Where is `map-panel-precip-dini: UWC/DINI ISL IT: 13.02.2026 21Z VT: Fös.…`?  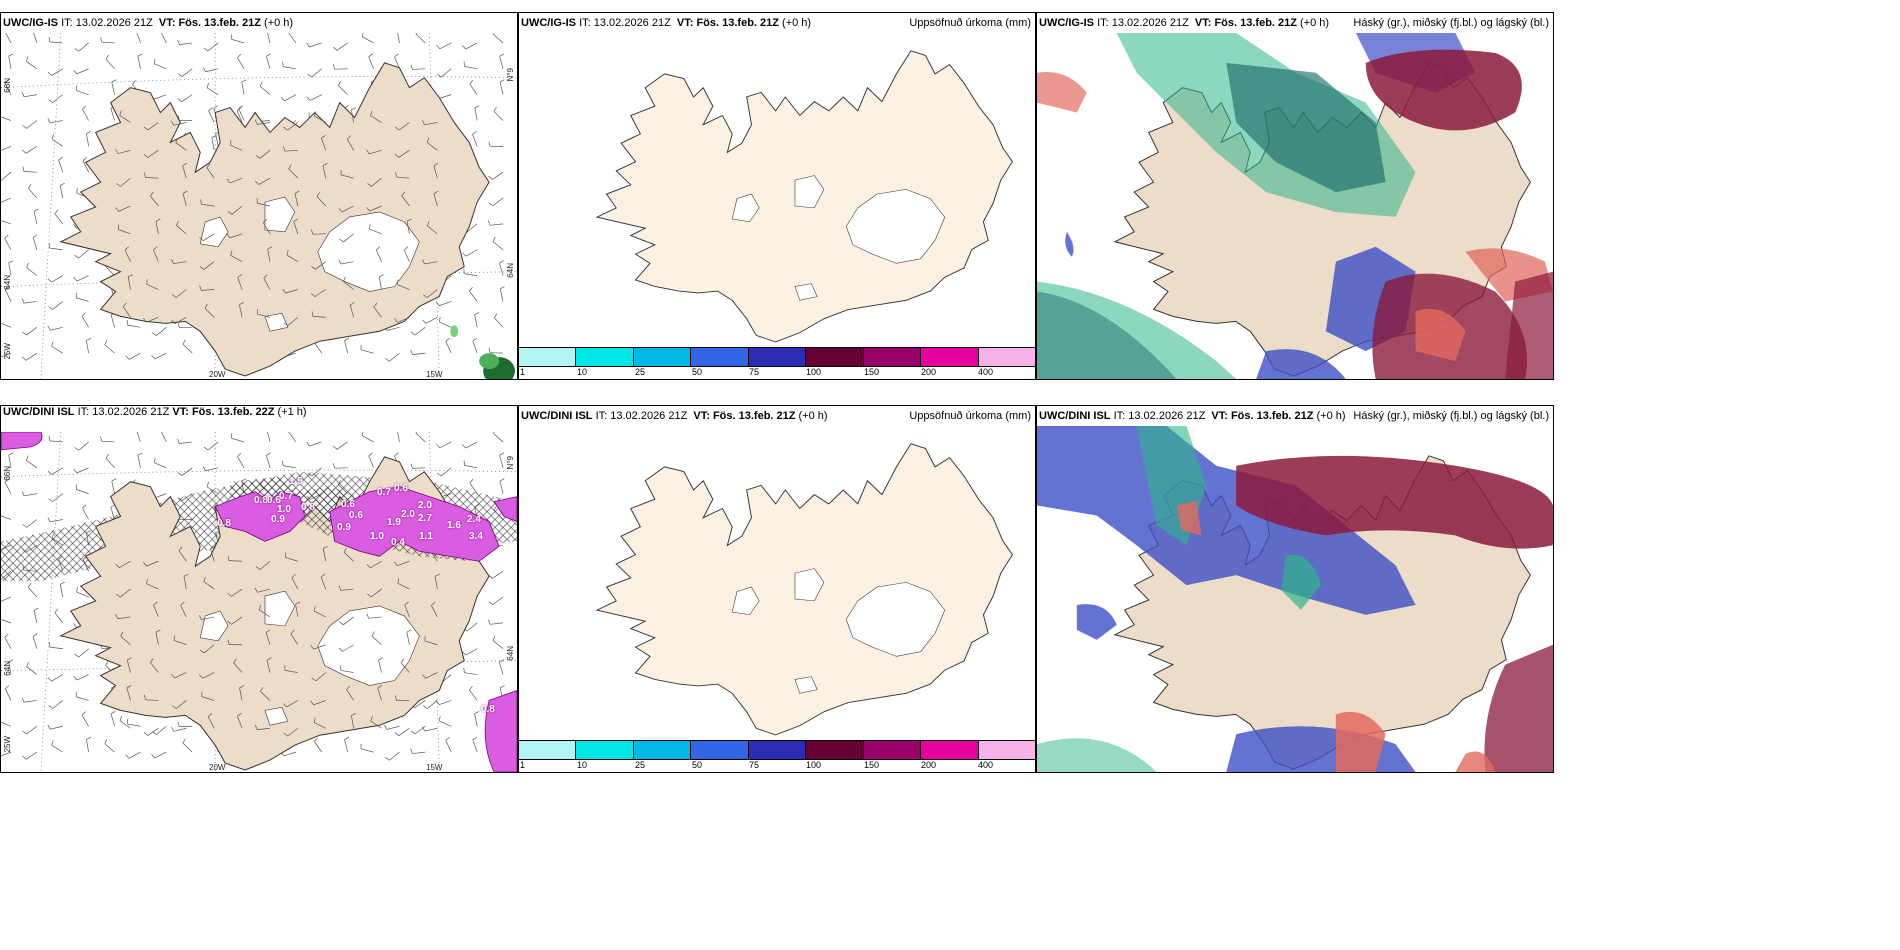 map-panel-precip-dini: UWC/DINI ISL IT: 13.02.2026 21Z VT: Fös.… is located at coordinates (777, 589).